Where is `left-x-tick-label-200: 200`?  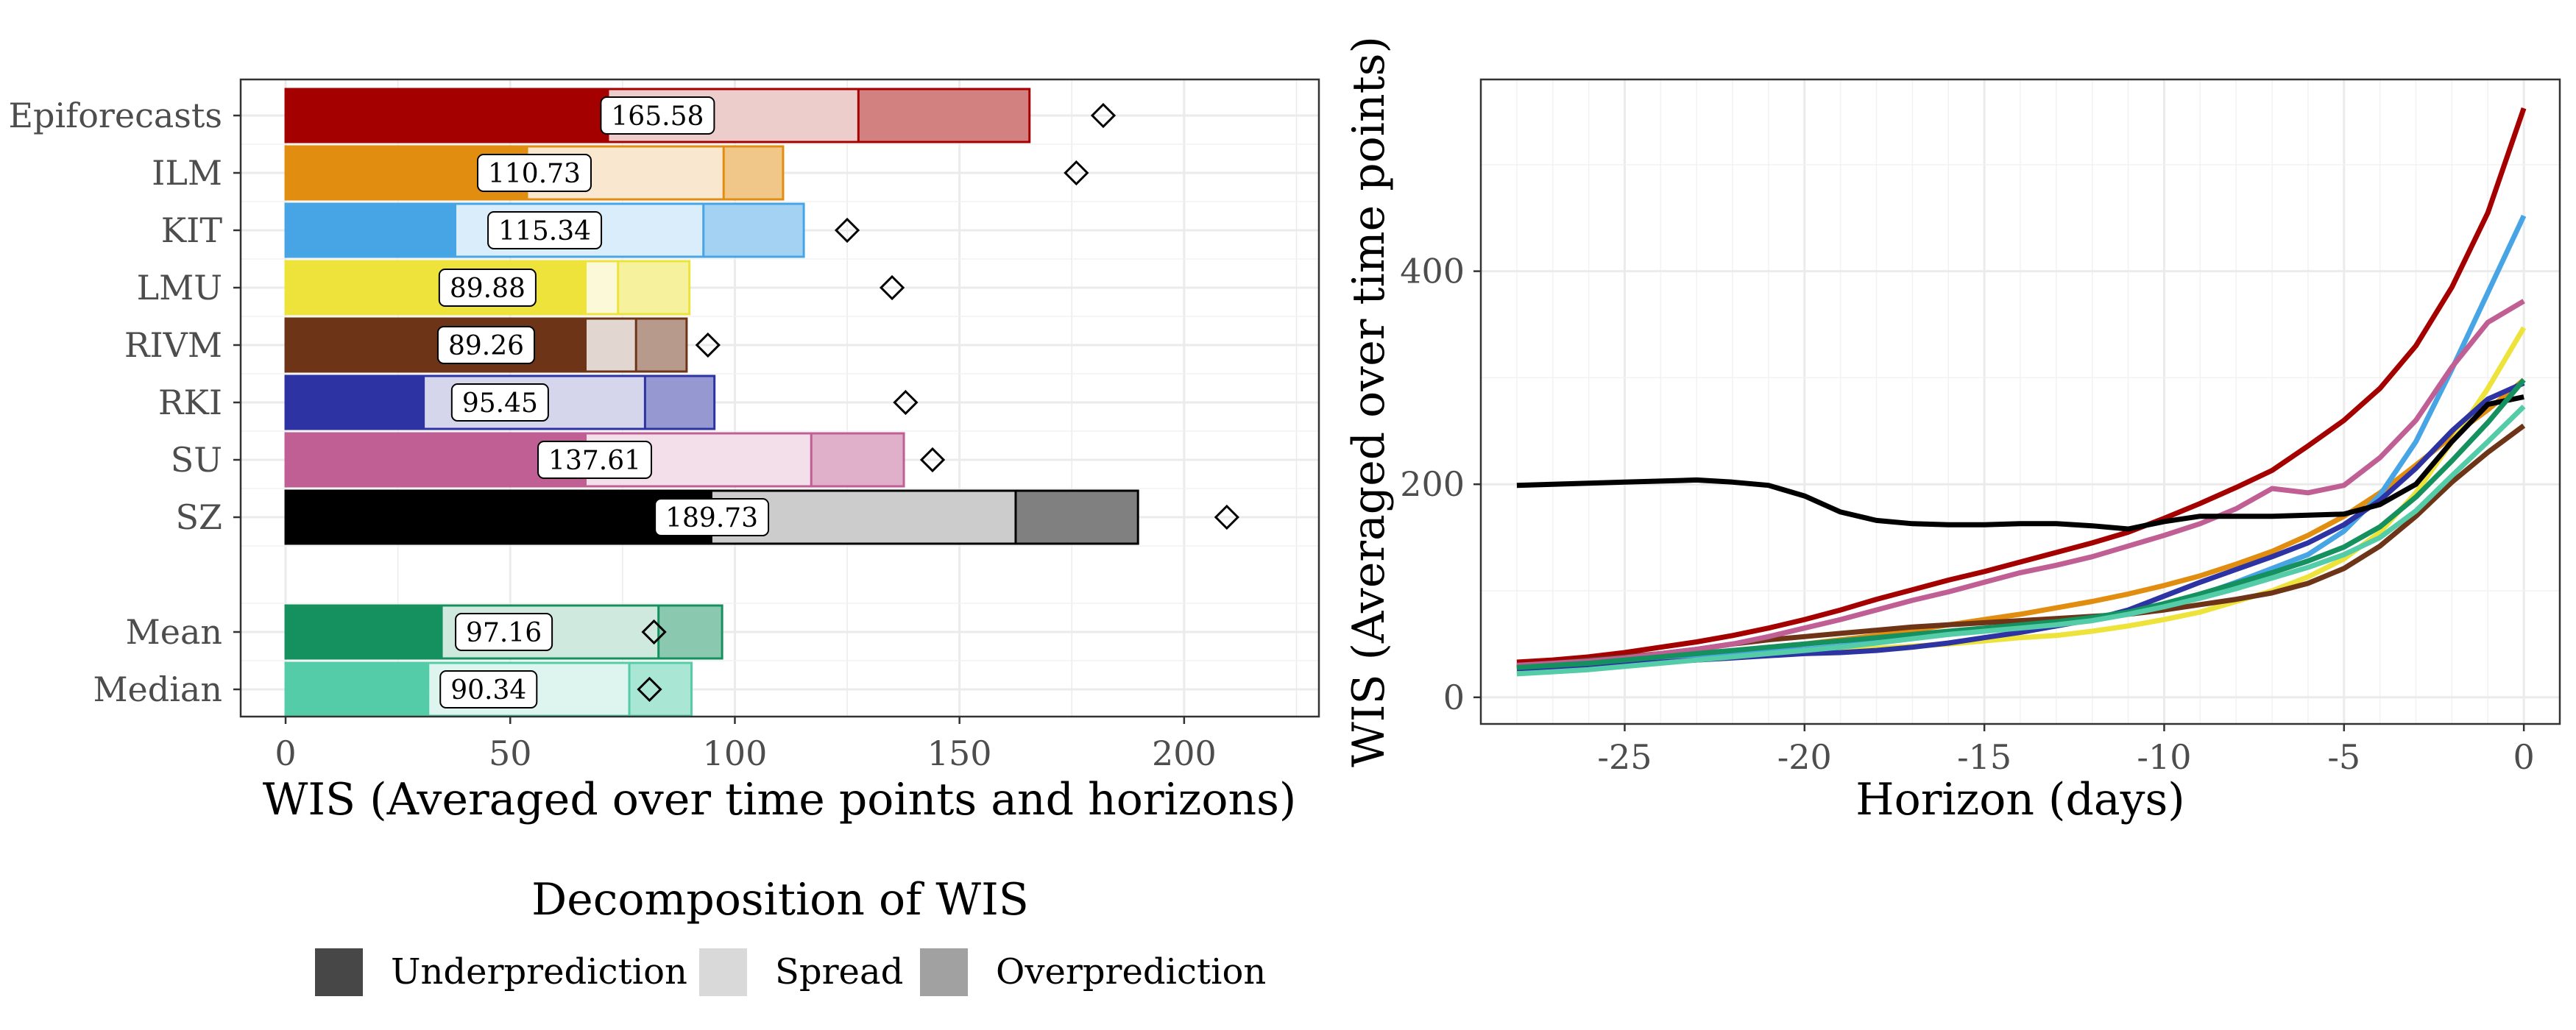
left-x-tick-label-200: 200 is located at coordinates (1184, 754).